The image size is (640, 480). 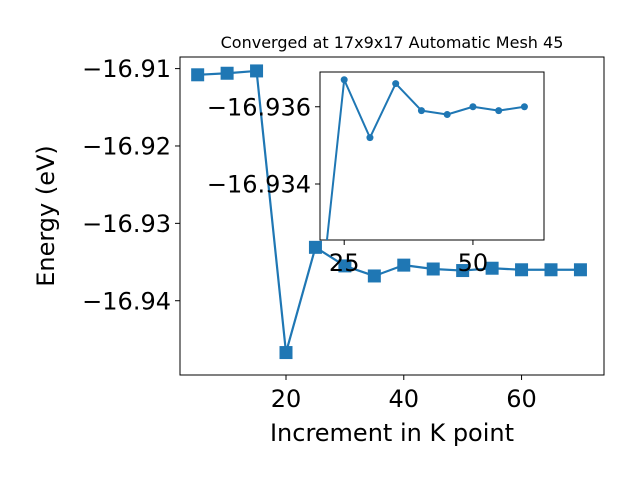 What do you see at coordinates (126, 224) in the screenshot?
I see `main-y-tick-label: −16.93` at bounding box center [126, 224].